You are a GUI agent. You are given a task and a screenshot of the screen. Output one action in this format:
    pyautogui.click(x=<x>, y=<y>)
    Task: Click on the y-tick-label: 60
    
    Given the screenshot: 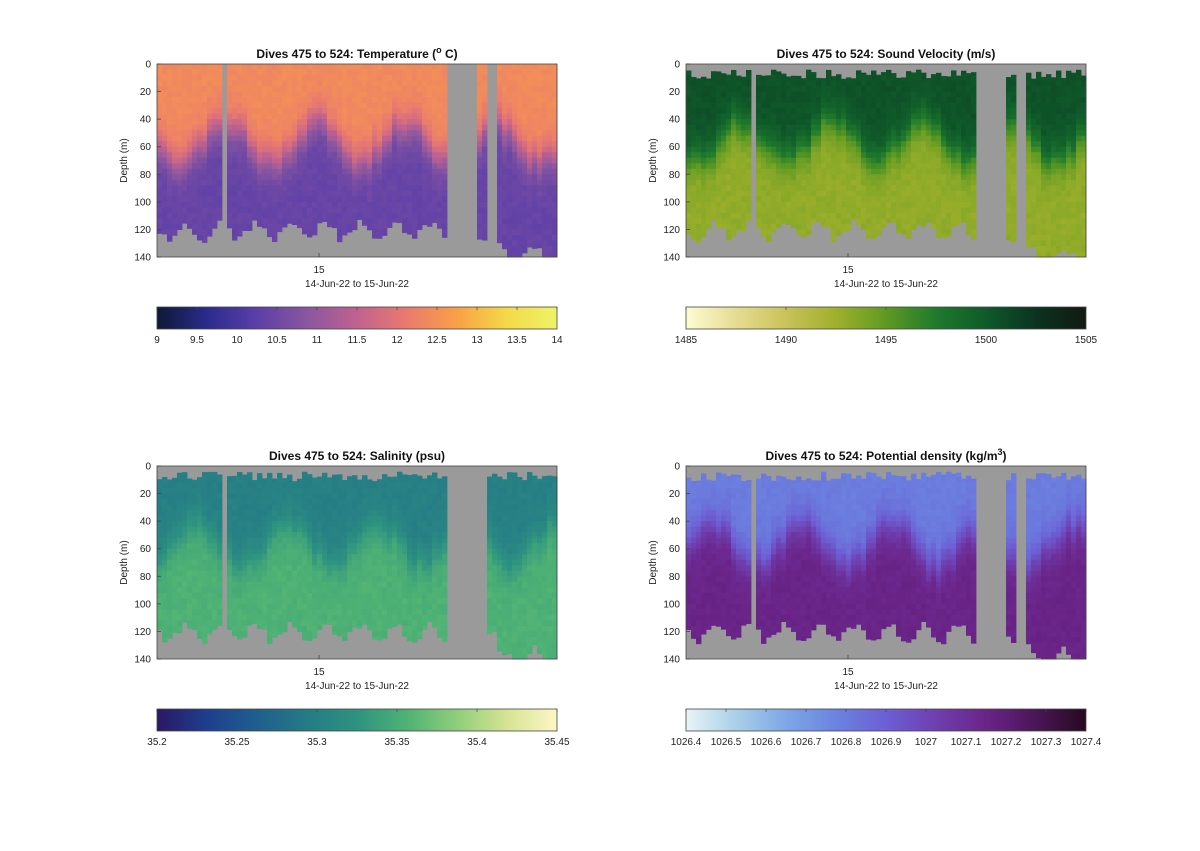 What is the action you would take?
    pyautogui.click(x=675, y=147)
    